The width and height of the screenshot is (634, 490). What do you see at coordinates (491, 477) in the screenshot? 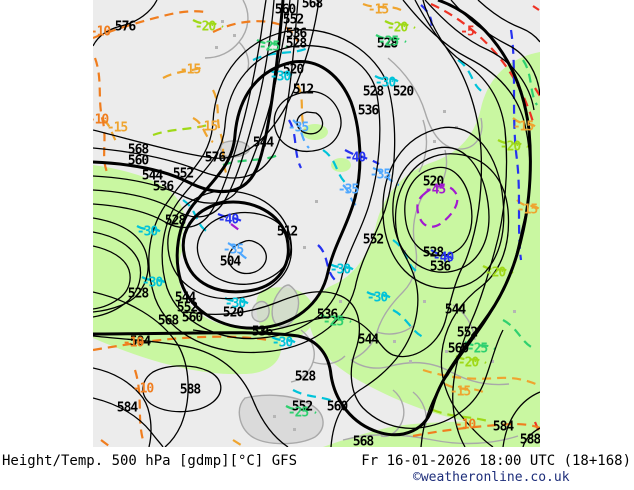
I see `copyright-notice: ©weatheronline.co.uk` at bounding box center [491, 477].